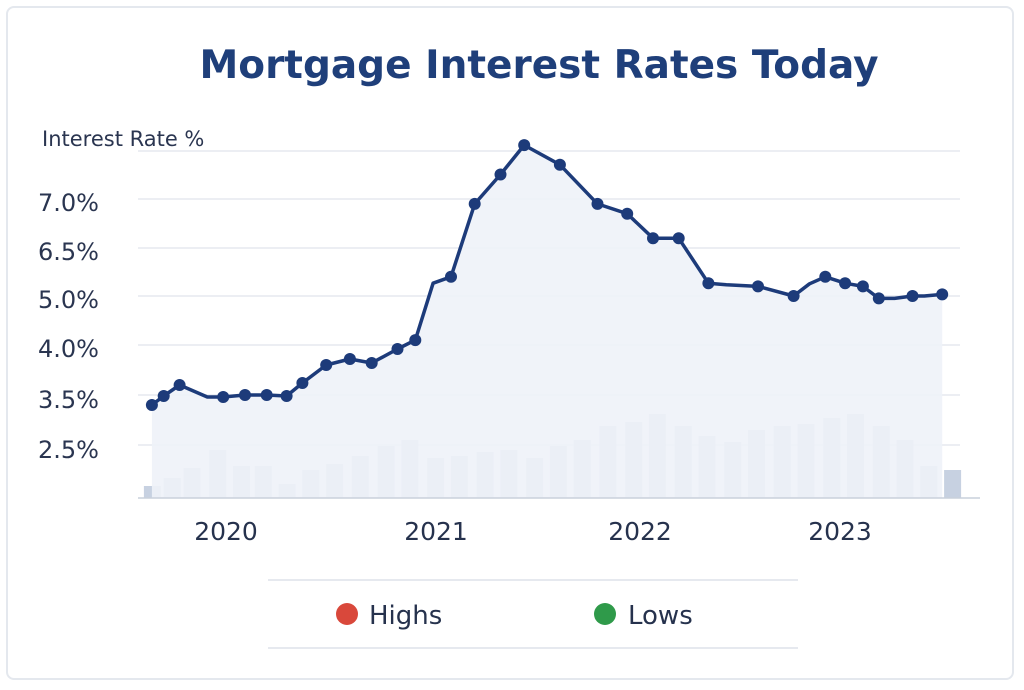 The image size is (1024, 690). Describe the element at coordinates (68, 349) in the screenshot. I see `y-tick-label: 4.0%` at that location.